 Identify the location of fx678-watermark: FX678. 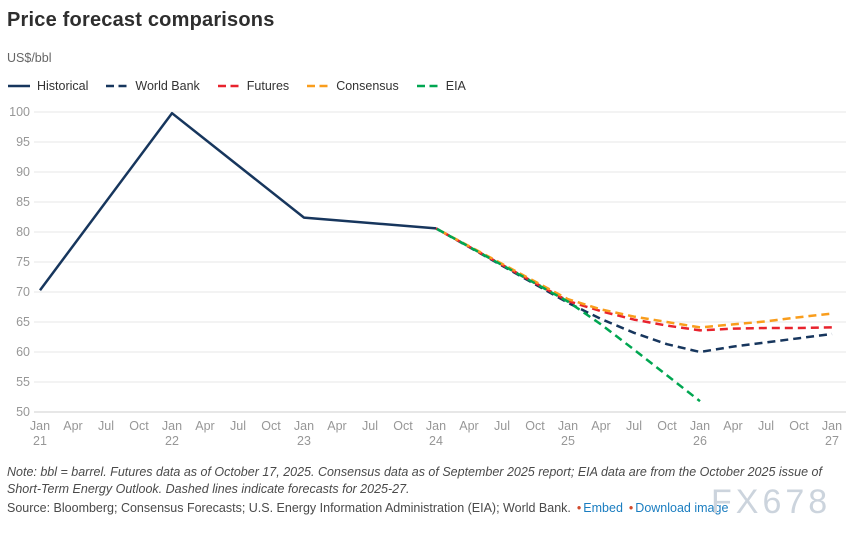
(771, 502).